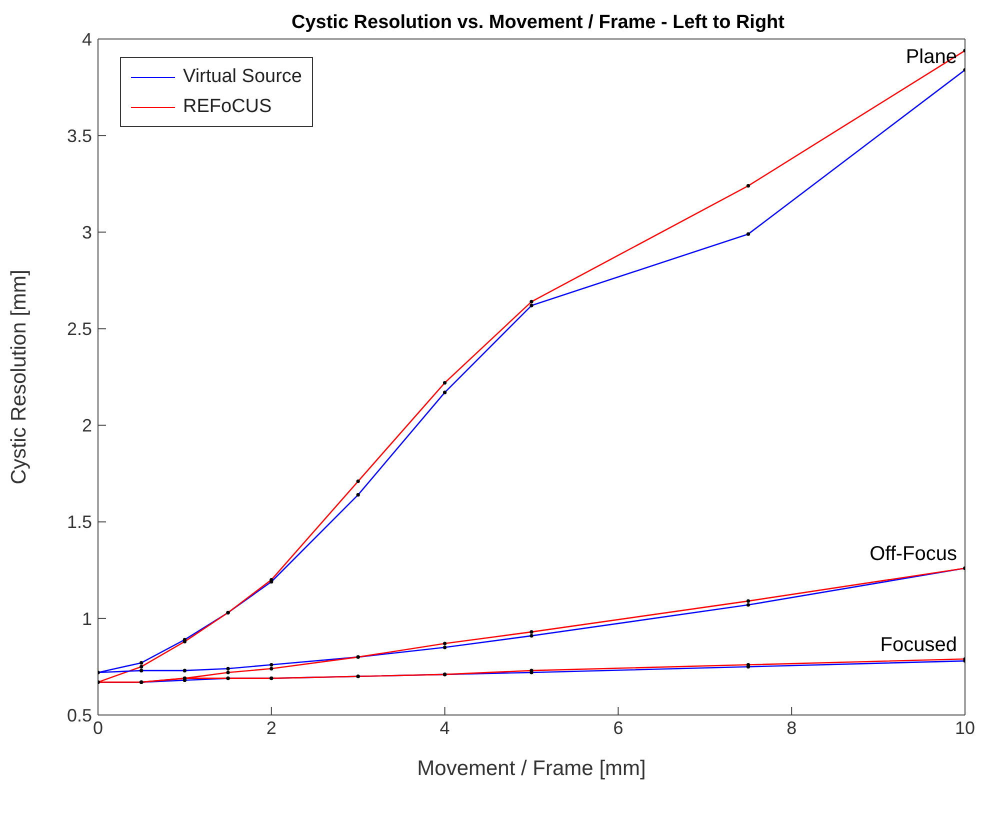 The height and width of the screenshot is (813, 984). Describe the element at coordinates (791, 728) in the screenshot. I see `x-tick-label: 8` at that location.